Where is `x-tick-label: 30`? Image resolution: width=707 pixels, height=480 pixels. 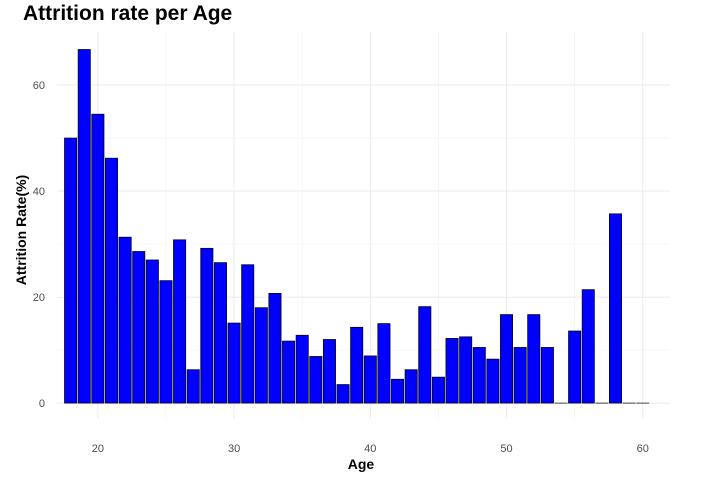
x-tick-label: 30 is located at coordinates (234, 449).